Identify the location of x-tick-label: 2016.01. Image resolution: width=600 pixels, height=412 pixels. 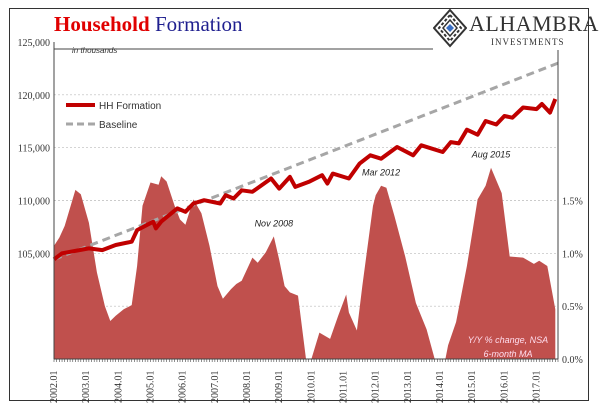
(504, 387).